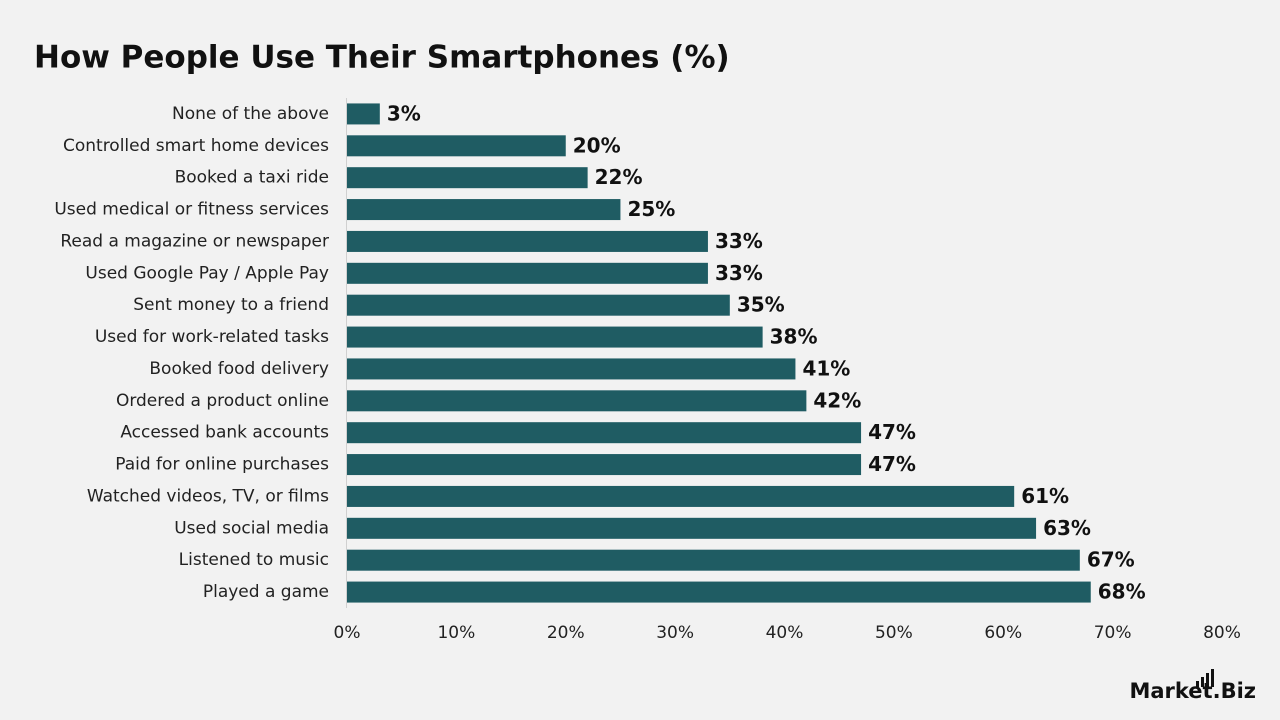 This screenshot has height=720, width=1280. I want to click on y-tick-label: Watched videos, TV, or films, so click(208, 496).